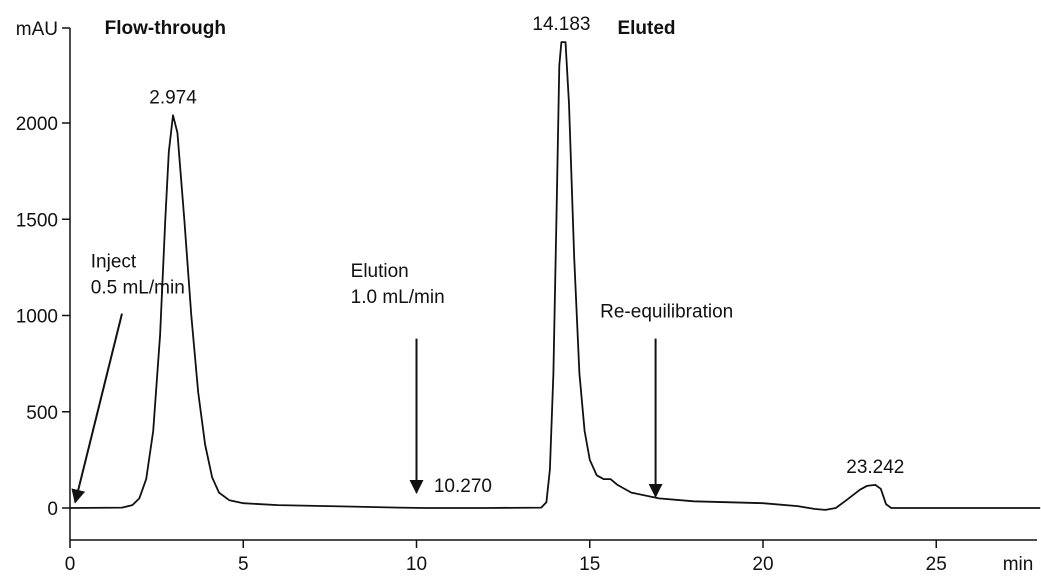 Image resolution: width=1041 pixels, height=576 pixels. What do you see at coordinates (463, 486) in the screenshot?
I see `peak-label: 10.270` at bounding box center [463, 486].